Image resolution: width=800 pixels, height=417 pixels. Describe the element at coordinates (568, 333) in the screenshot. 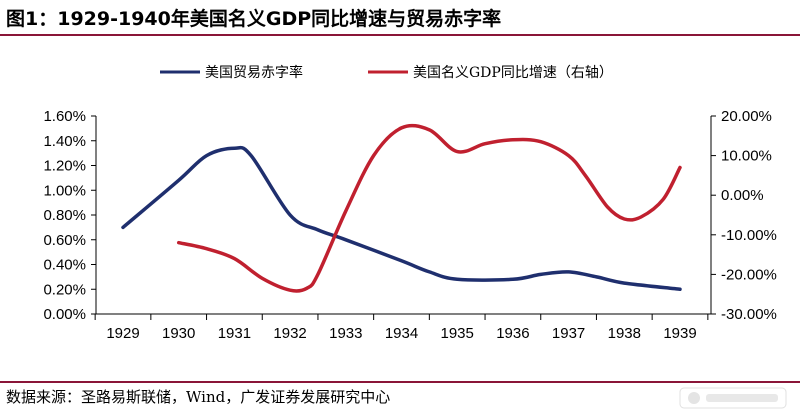

I see `x-tick-label: 1937` at that location.